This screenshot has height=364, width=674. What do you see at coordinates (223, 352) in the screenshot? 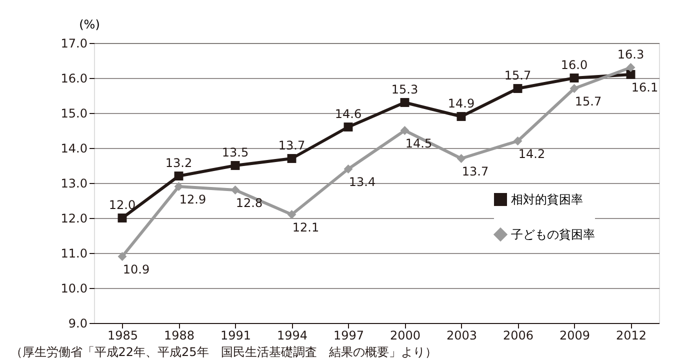
I see `text: （厚生労働省「平成22年、平成25年 国民生活基礎調査 結果の概要」より）` at bounding box center [223, 352].